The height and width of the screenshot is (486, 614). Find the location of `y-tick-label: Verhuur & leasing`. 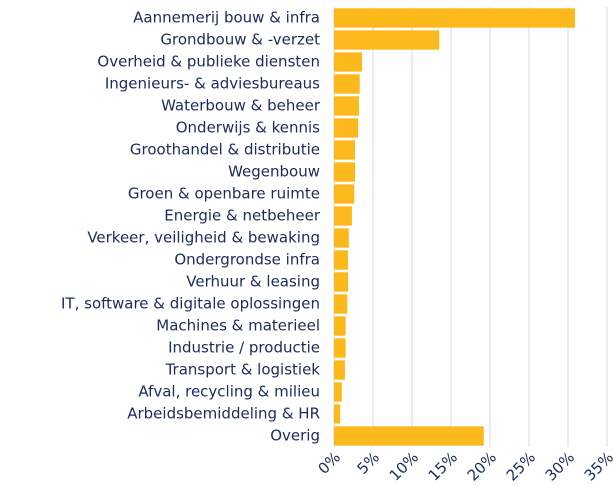

y-tick-label: Verhuur & leasing is located at coordinates (253, 282).